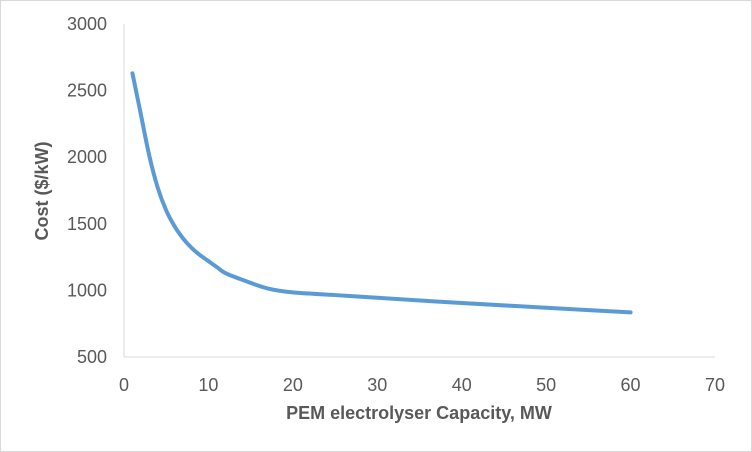 The image size is (752, 452). I want to click on x-tick-labels: 0 10 20 30 40 50 60 70, so click(422, 385).